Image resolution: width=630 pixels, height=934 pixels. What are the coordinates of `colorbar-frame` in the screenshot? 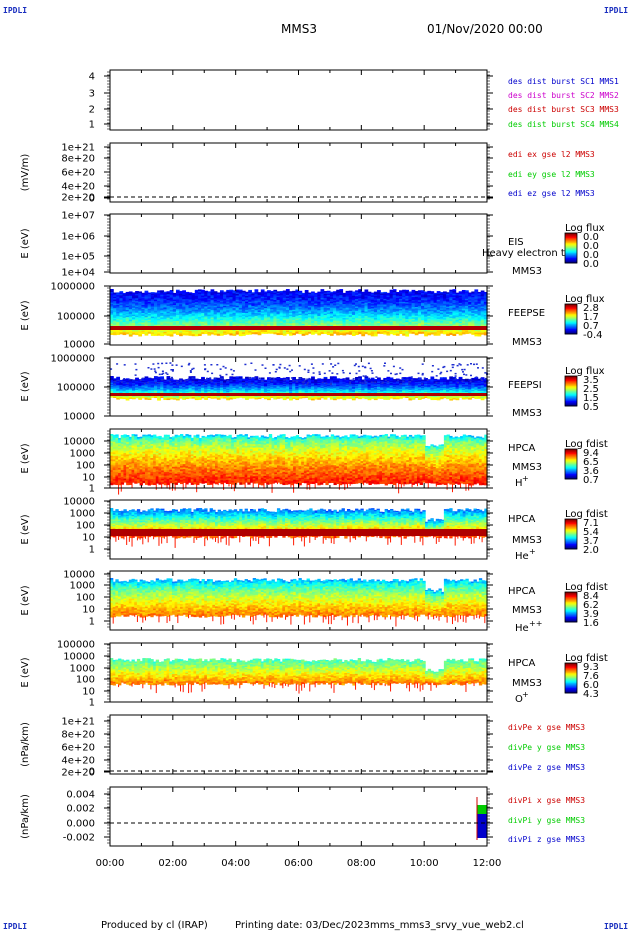 It's located at (571, 248).